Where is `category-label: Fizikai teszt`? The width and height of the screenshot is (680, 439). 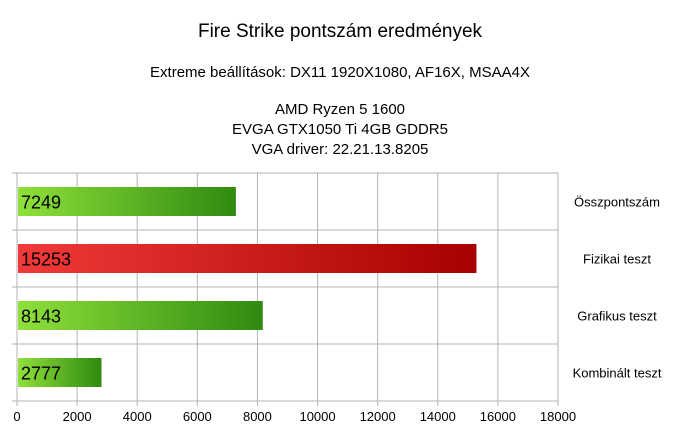
category-label: Fizikai teszt is located at coordinates (617, 259).